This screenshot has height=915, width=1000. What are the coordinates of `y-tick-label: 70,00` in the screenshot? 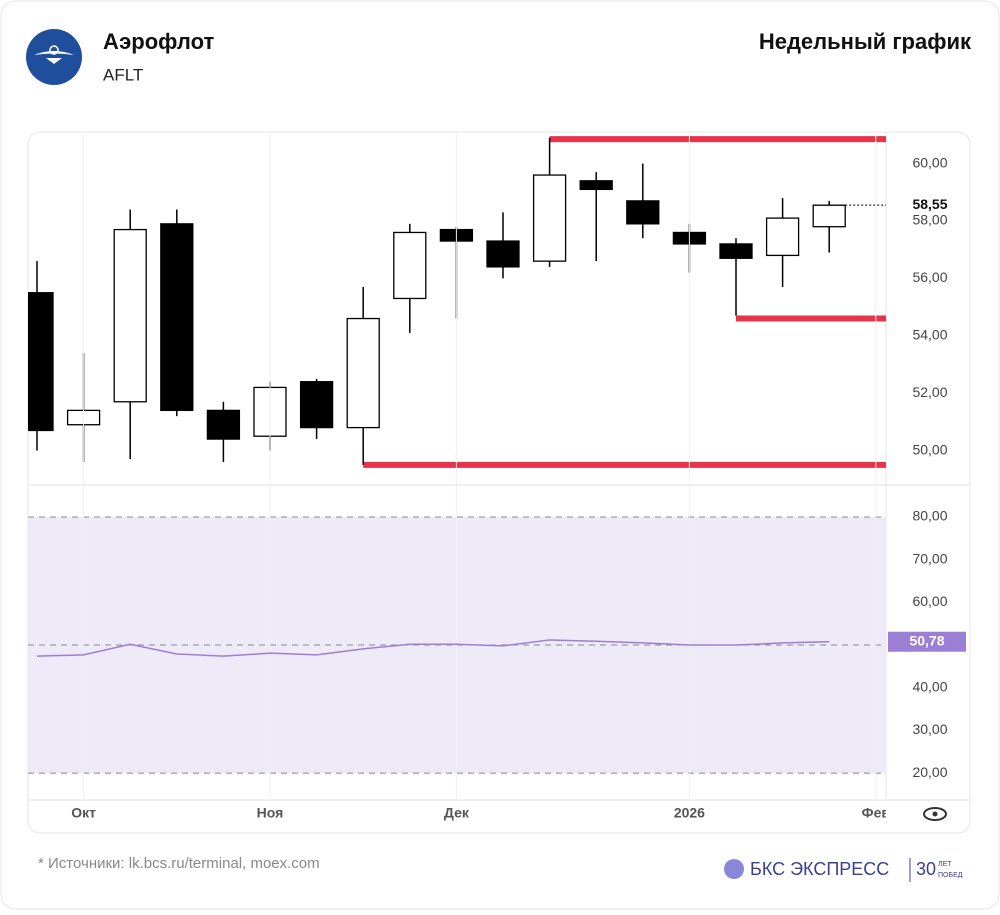 It's located at (929, 558).